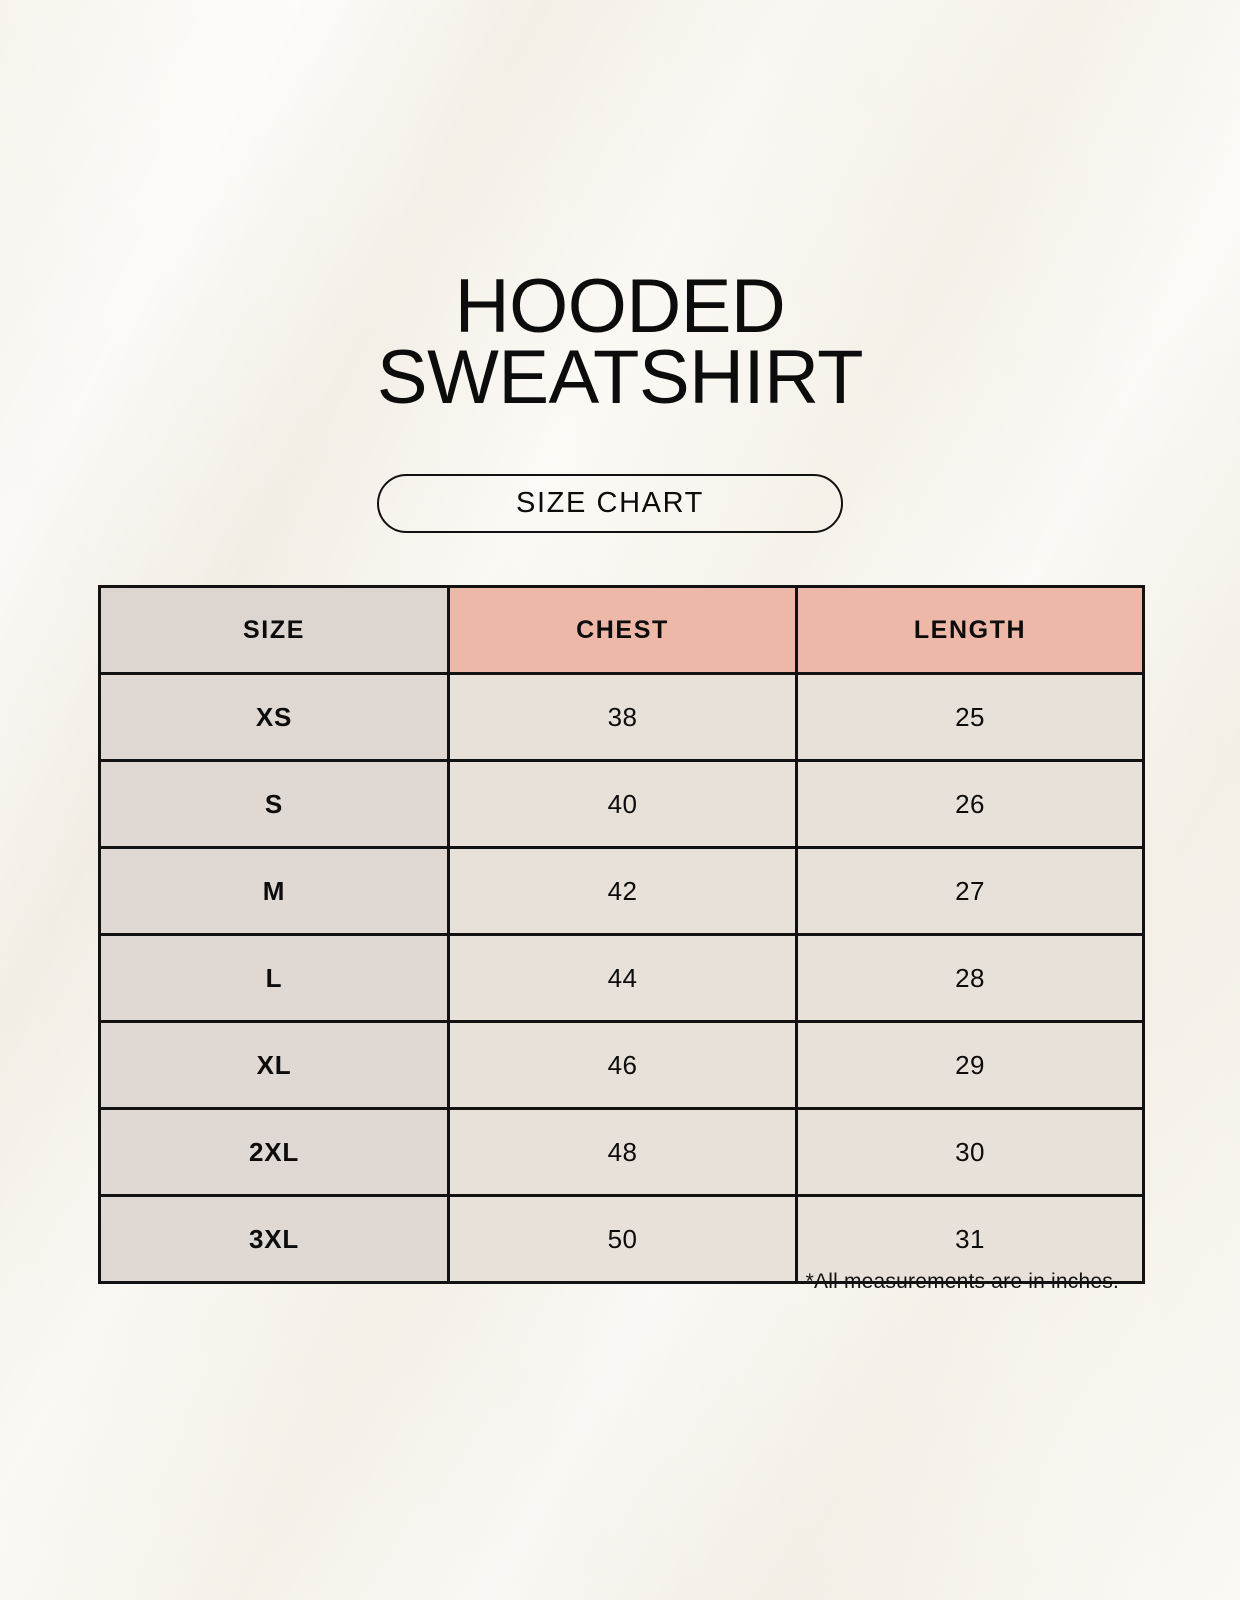  I want to click on cell-chest: 42, so click(622, 891).